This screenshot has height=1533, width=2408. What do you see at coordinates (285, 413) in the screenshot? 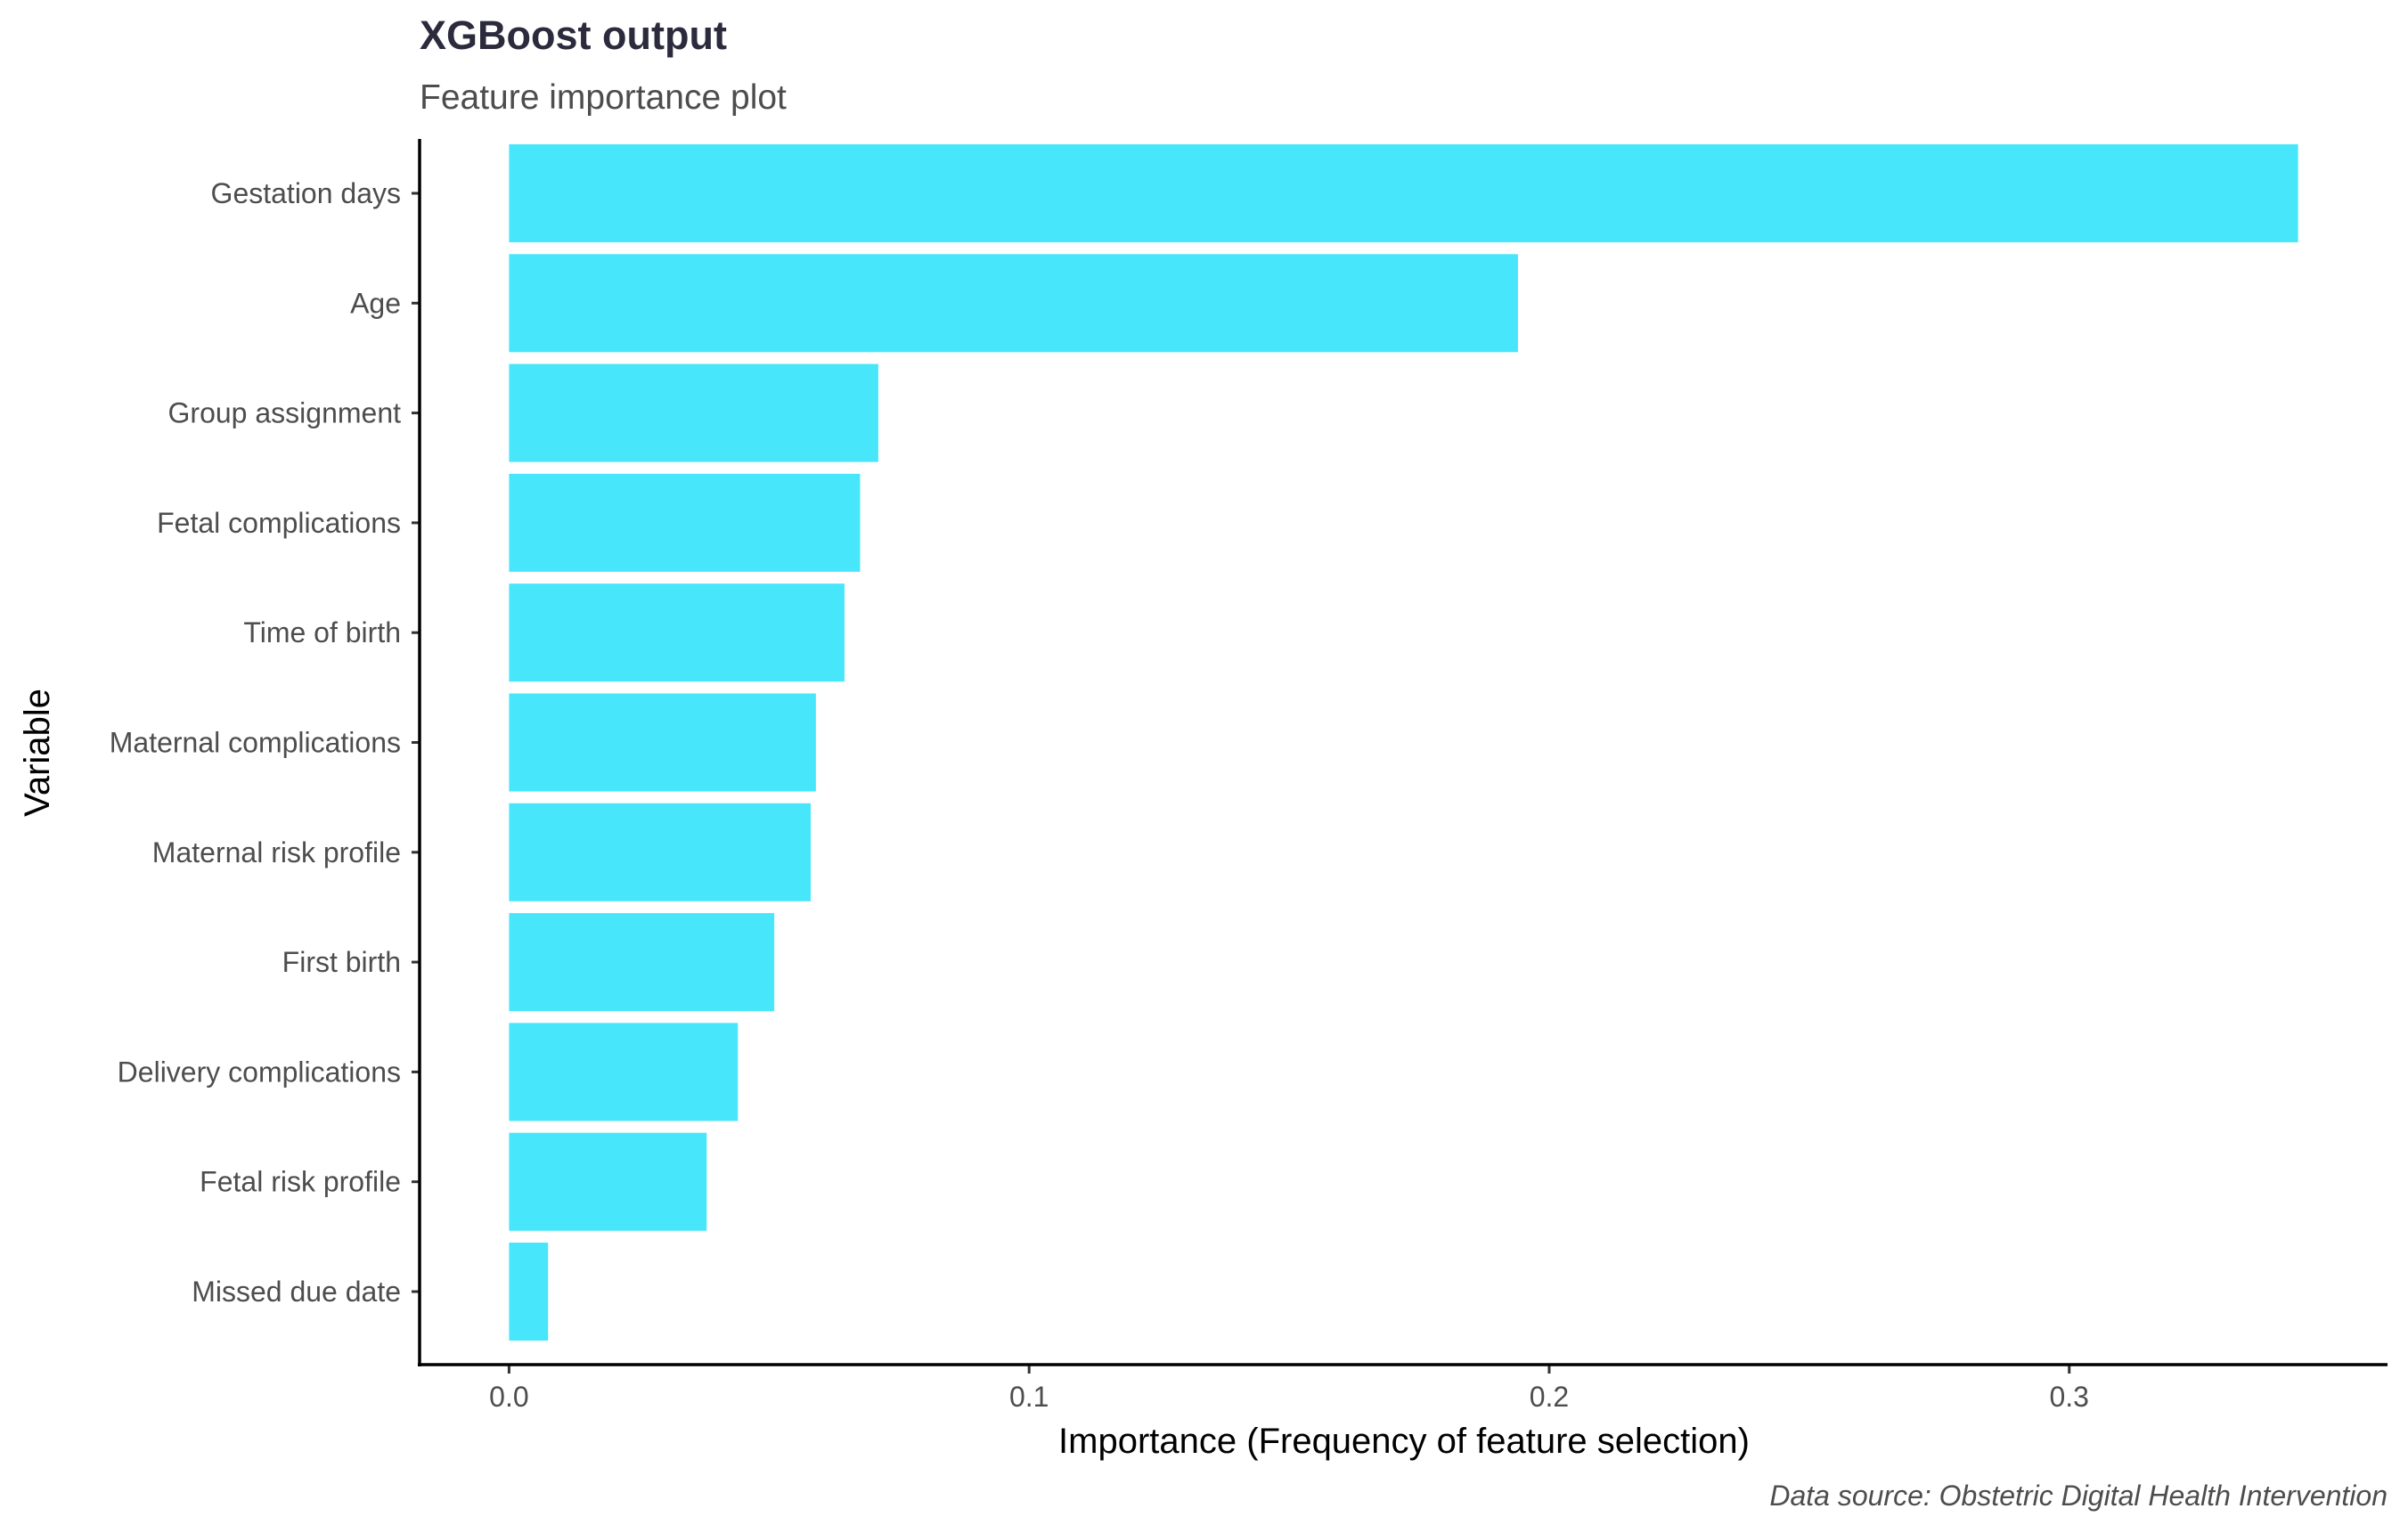
I see `y-tick-label: Group assignment` at bounding box center [285, 413].